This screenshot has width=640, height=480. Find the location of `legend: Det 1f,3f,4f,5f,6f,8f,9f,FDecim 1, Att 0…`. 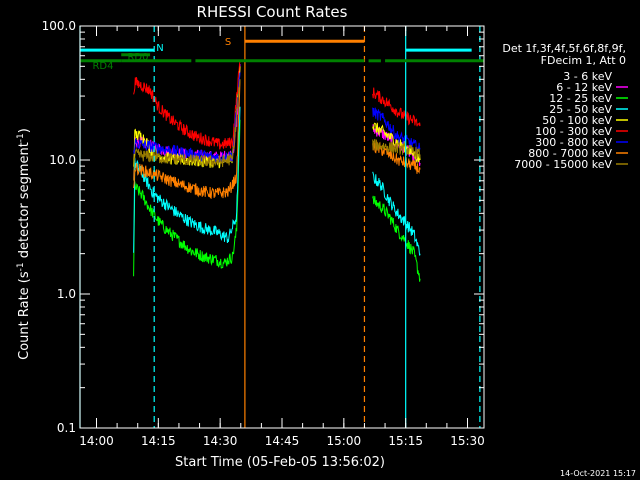

legend: Det 1f,3f,4f,5f,6f,8f,9f,FDecim 1, Att 0… is located at coordinates (565, 106).